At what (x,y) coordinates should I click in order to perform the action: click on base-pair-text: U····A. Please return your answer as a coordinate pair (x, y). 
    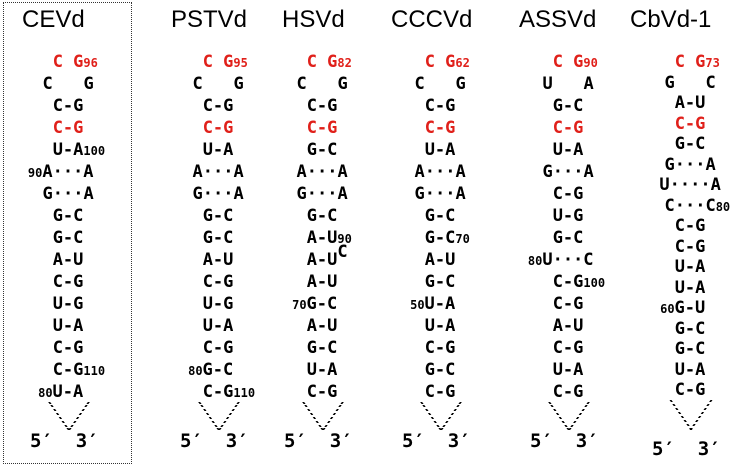
    Looking at the image, I should click on (690, 185).